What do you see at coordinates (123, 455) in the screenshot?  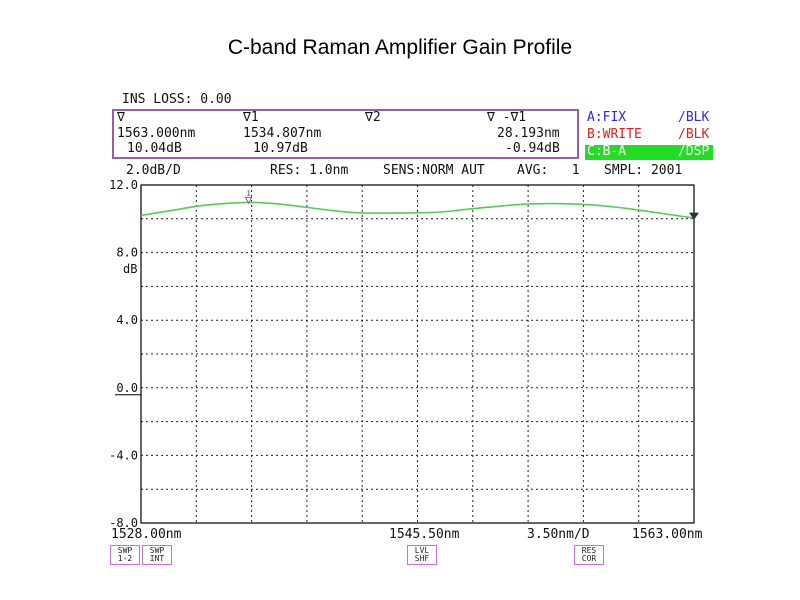 I see `y-tick-label: -4.0` at bounding box center [123, 455].